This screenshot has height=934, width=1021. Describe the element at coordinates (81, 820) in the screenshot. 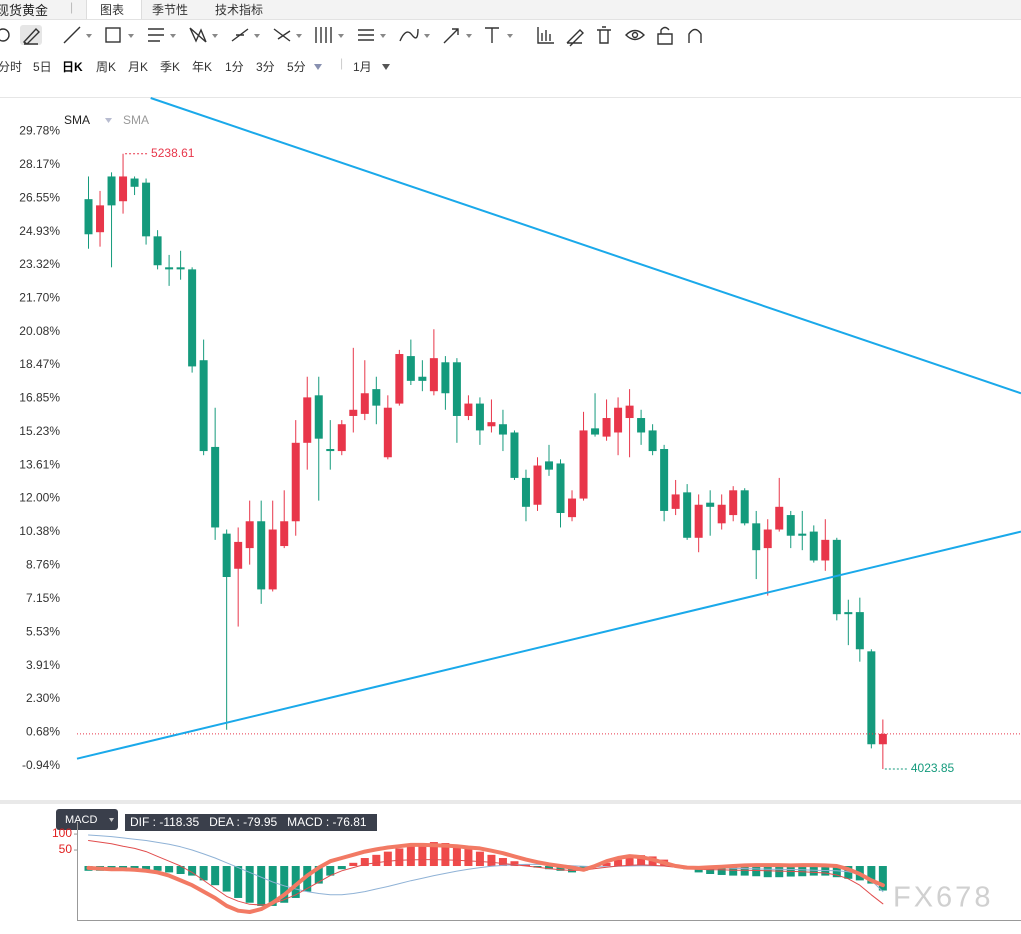

I see `macd-label: MACD` at that location.